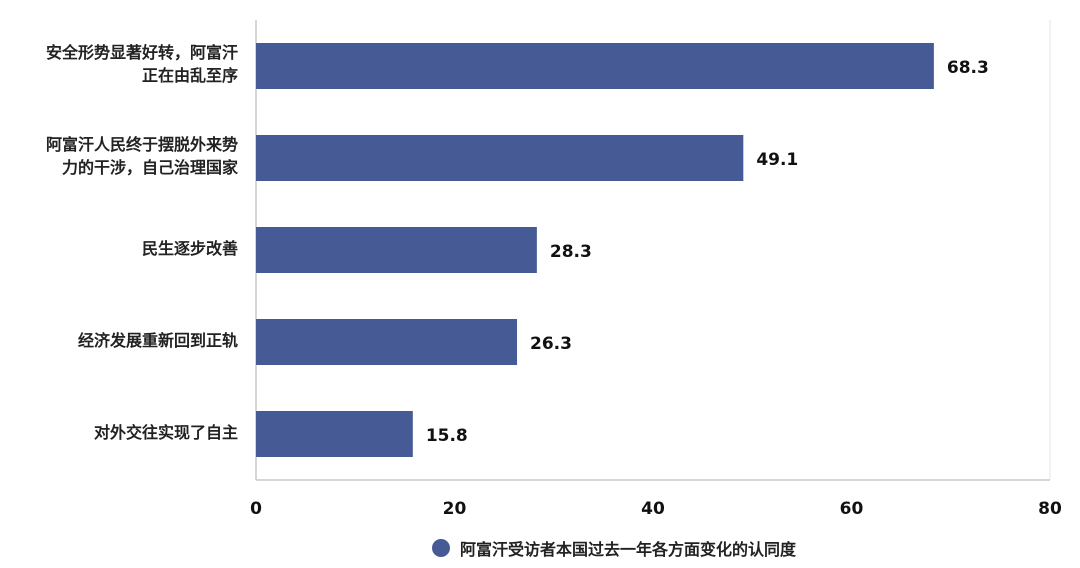 Image resolution: width=1080 pixels, height=568 pixels. Describe the element at coordinates (141, 144) in the screenshot. I see `category-label-line: 阿富汗人民终于摆脱外来势` at that location.